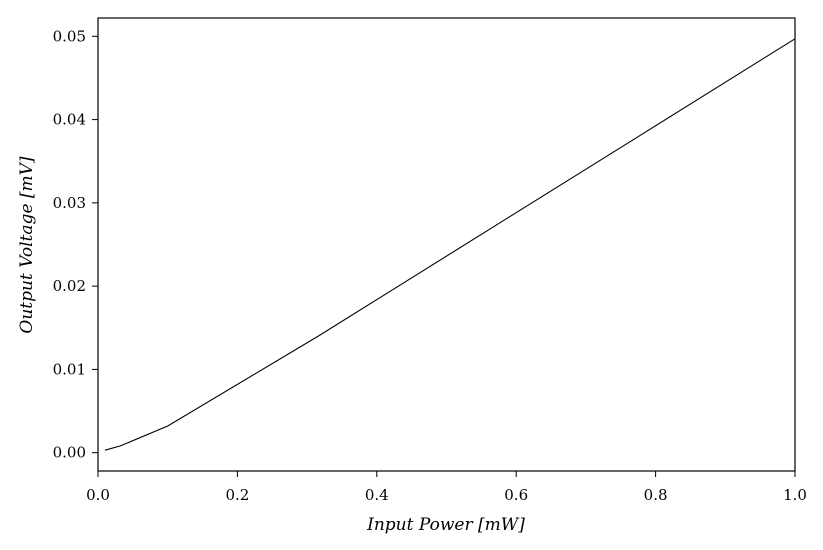 This screenshot has width=823, height=550. I want to click on y-axis-ticks: 0.00 0.01 0.02 0.03 0.04 0.05, so click(75, 244).